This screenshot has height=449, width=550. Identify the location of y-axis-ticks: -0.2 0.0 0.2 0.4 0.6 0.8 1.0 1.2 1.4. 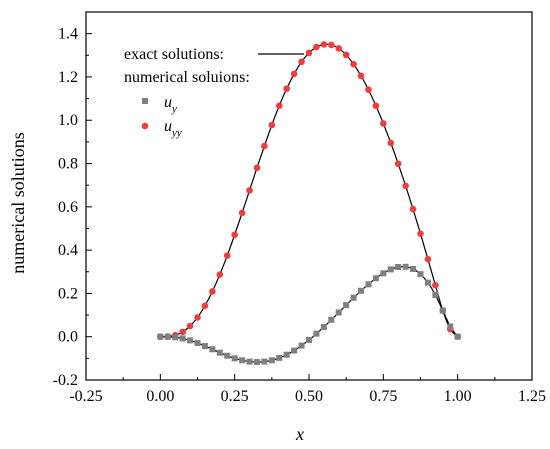
(72, 200).